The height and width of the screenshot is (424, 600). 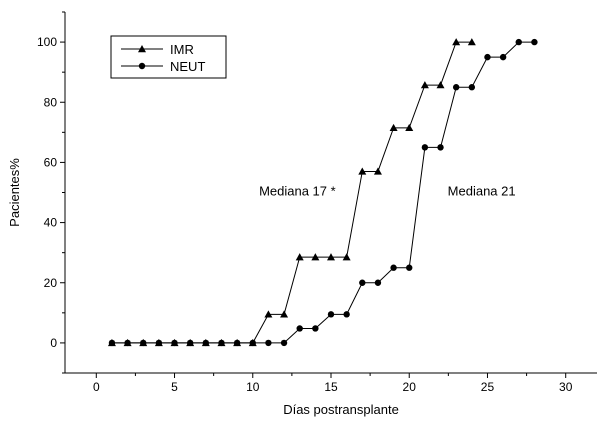 I want to click on y-tick-label: 60, so click(x=51, y=162).